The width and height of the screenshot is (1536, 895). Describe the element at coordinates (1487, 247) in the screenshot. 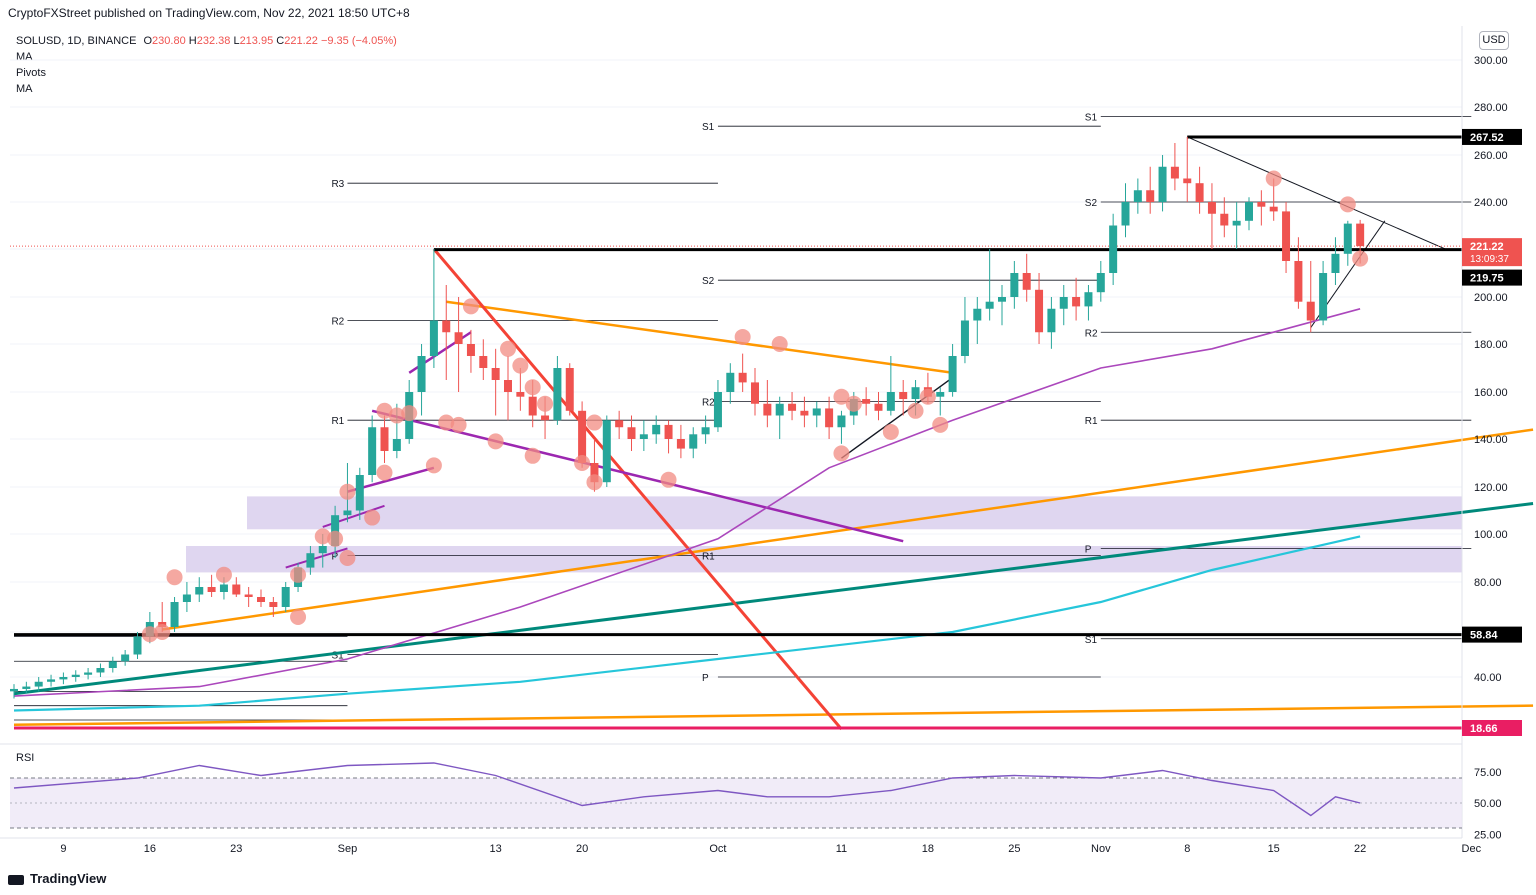

I see `price-label-1: 221.22` at that location.